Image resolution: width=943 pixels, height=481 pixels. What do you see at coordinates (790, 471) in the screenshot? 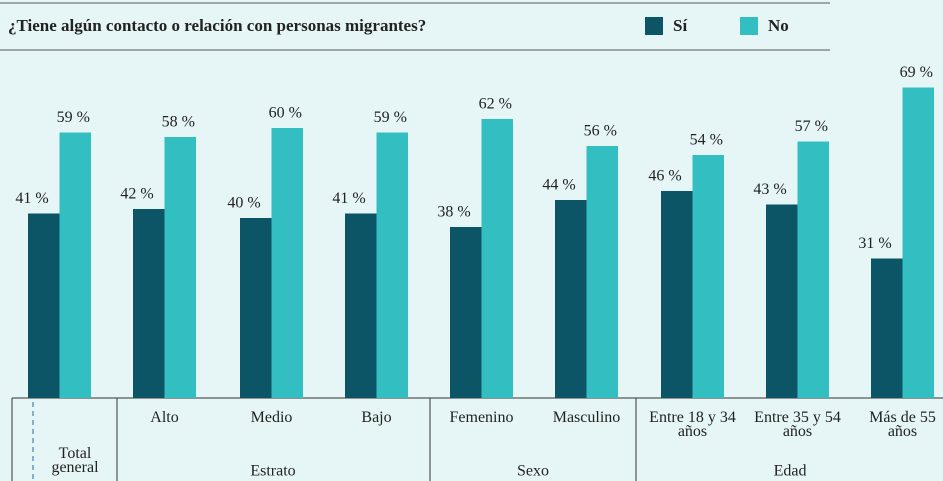
I see `group-label: Edad` at bounding box center [790, 471].